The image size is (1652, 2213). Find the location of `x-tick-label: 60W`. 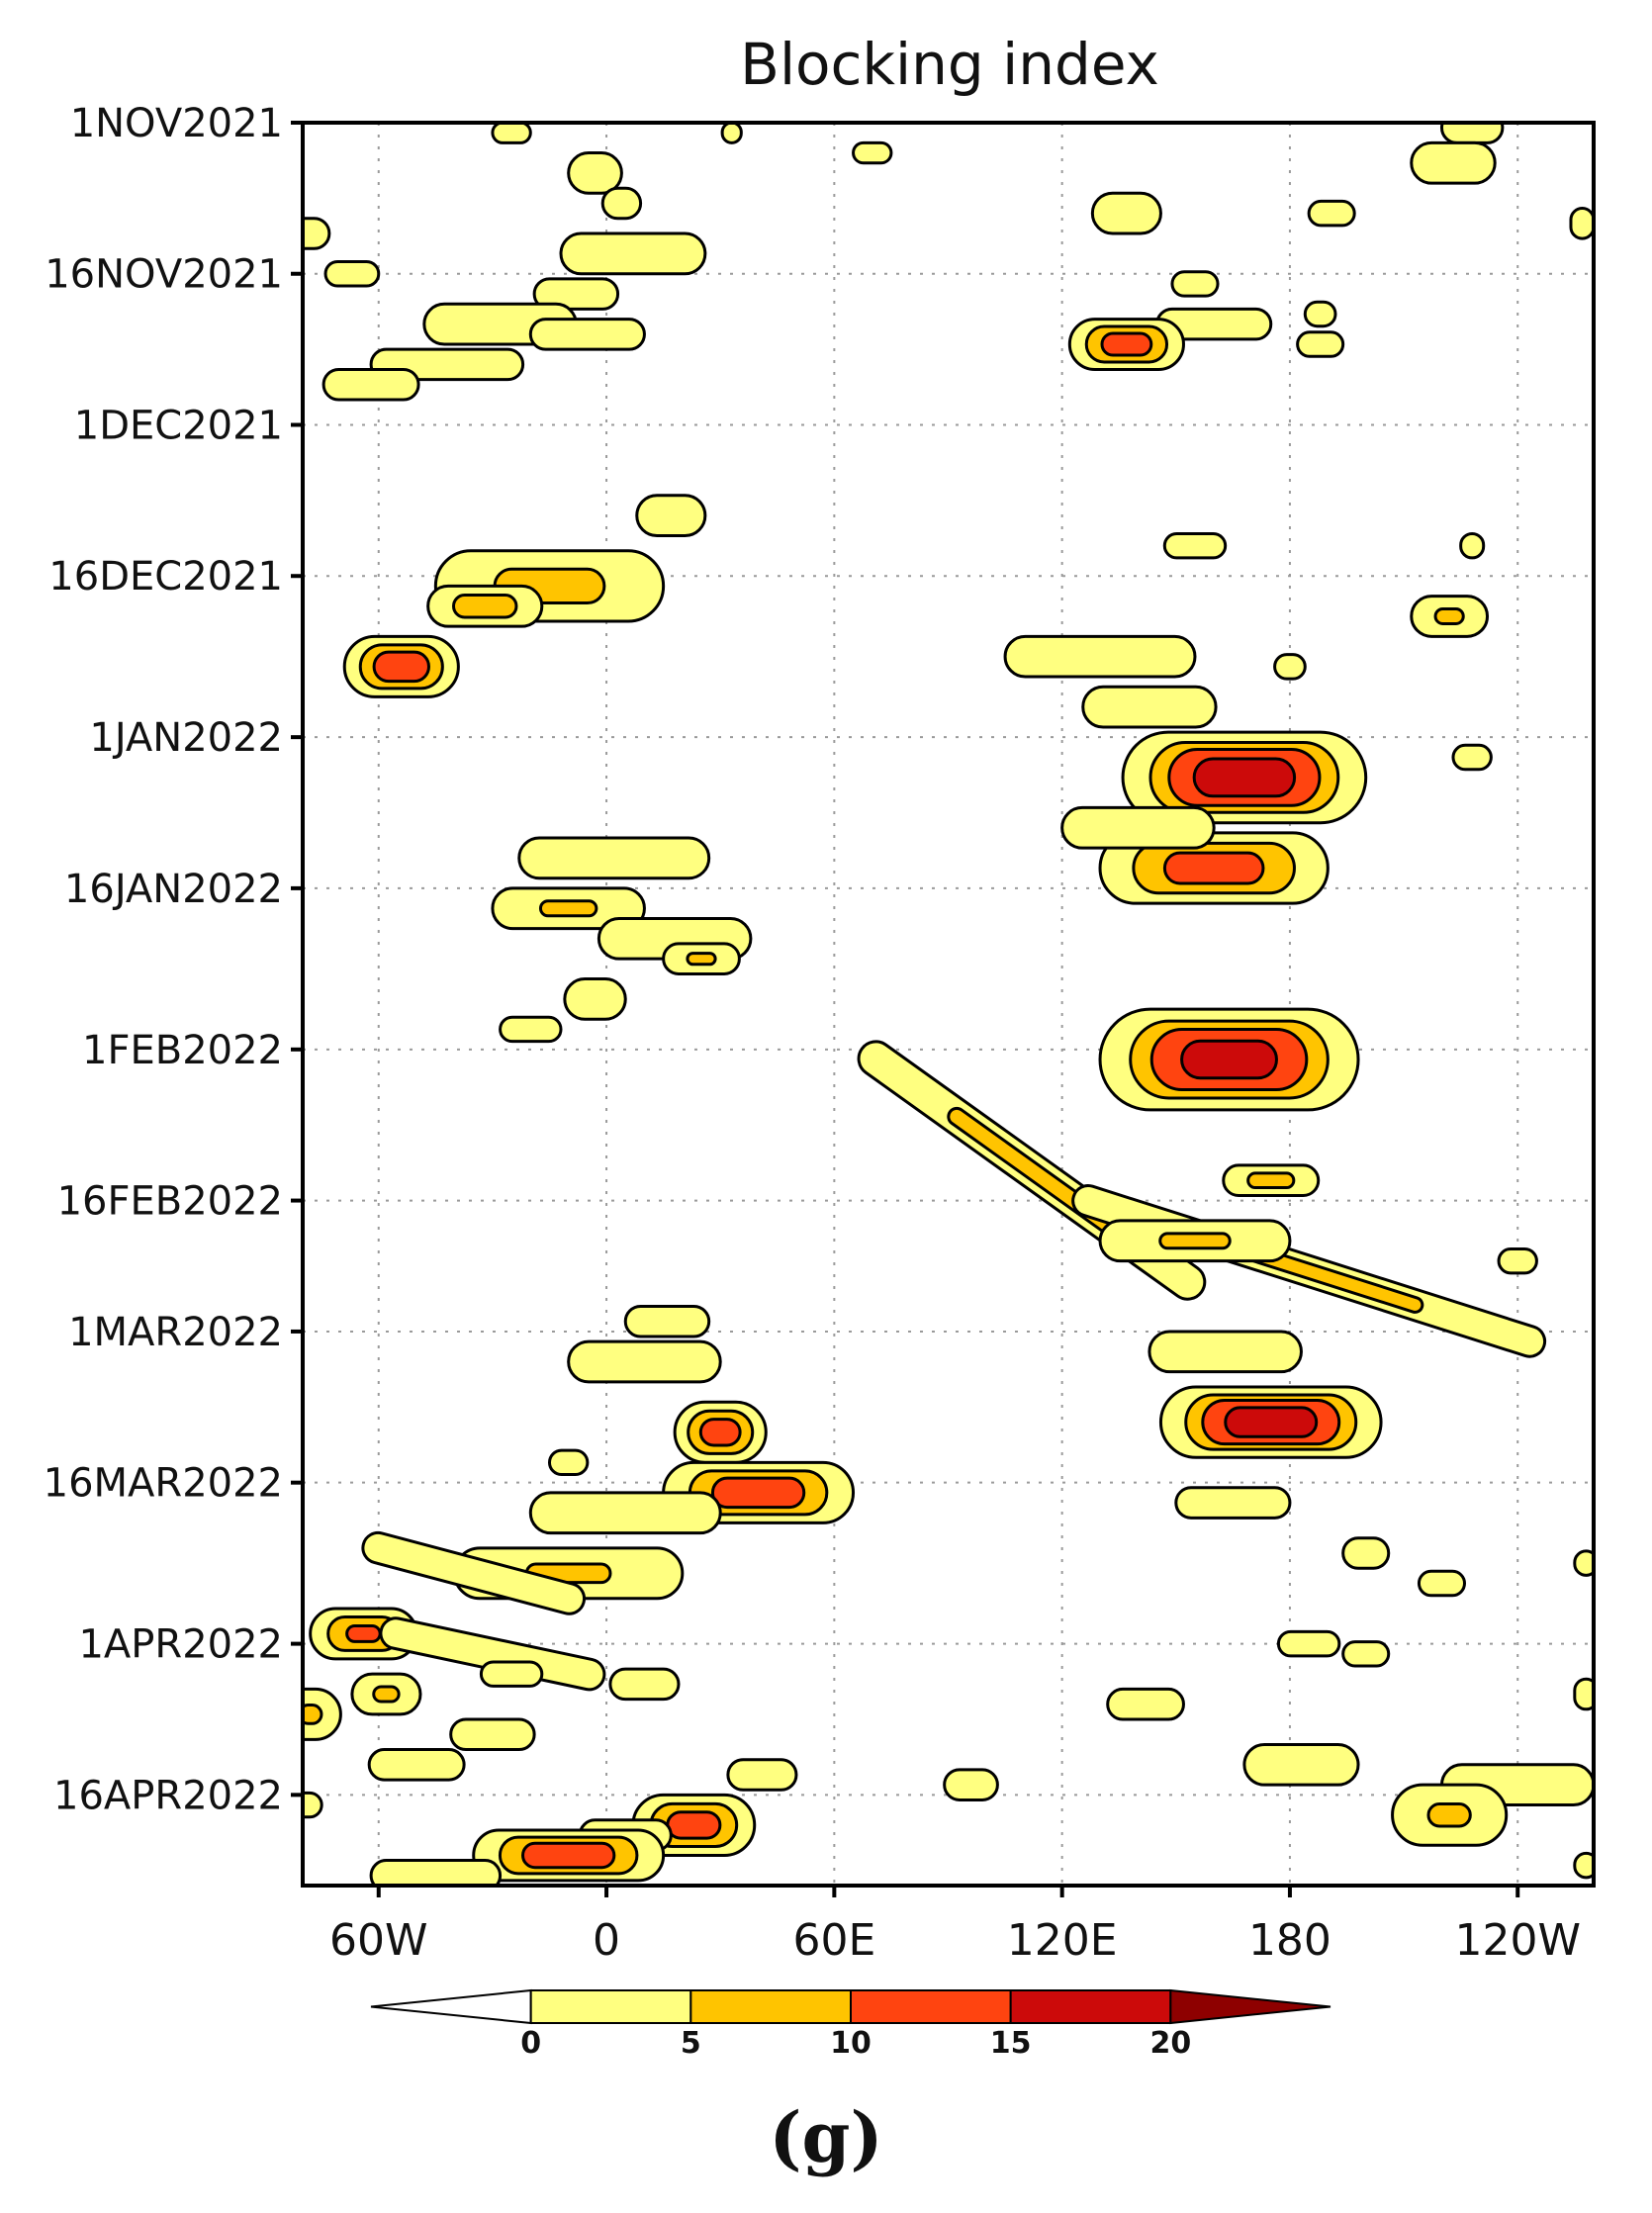

x-tick-label: 60W is located at coordinates (378, 1940).